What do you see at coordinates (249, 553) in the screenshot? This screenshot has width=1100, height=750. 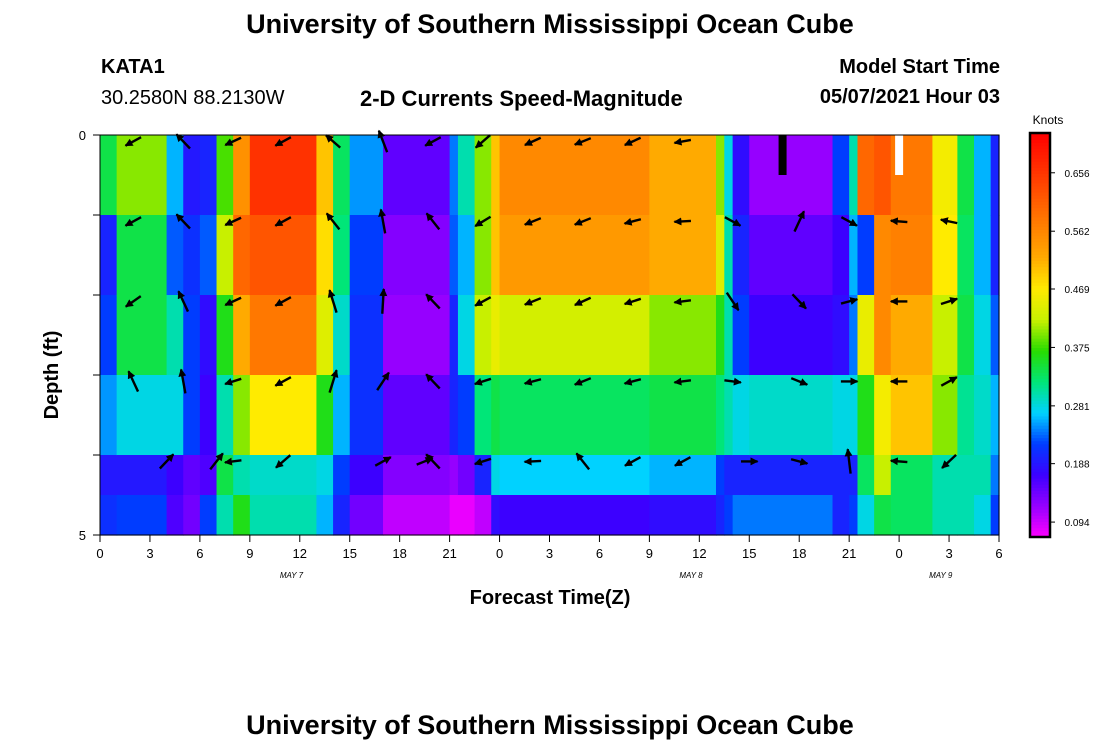 I see `x-tick-label: 9` at bounding box center [249, 553].